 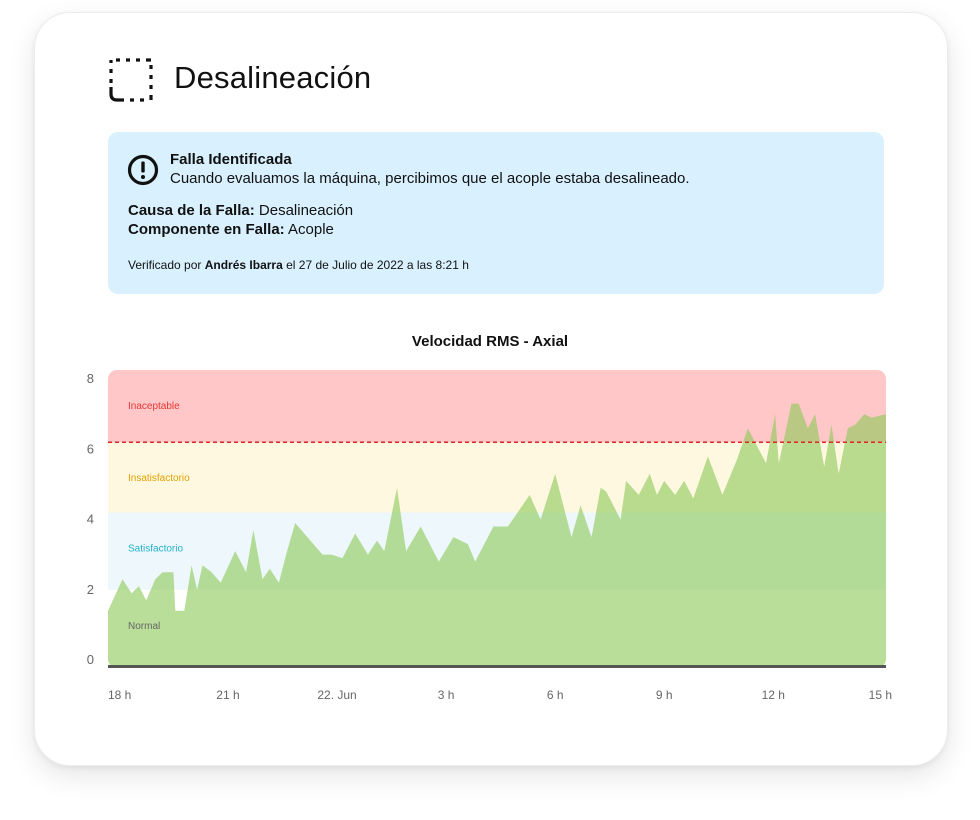 I want to click on x-tick-label: 6 h, so click(x=555, y=695).